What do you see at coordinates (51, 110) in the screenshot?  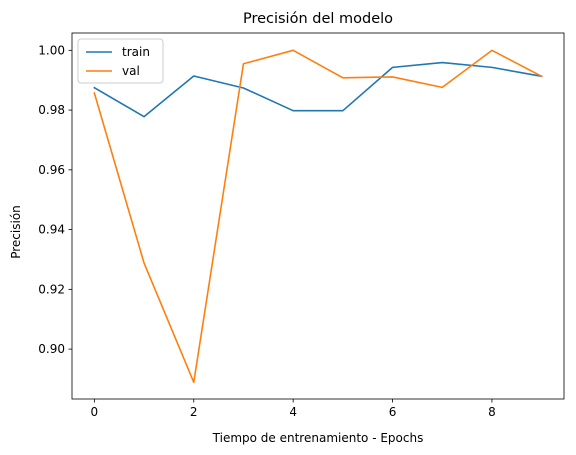 I see `y-tick-label: 0.98` at bounding box center [51, 110].